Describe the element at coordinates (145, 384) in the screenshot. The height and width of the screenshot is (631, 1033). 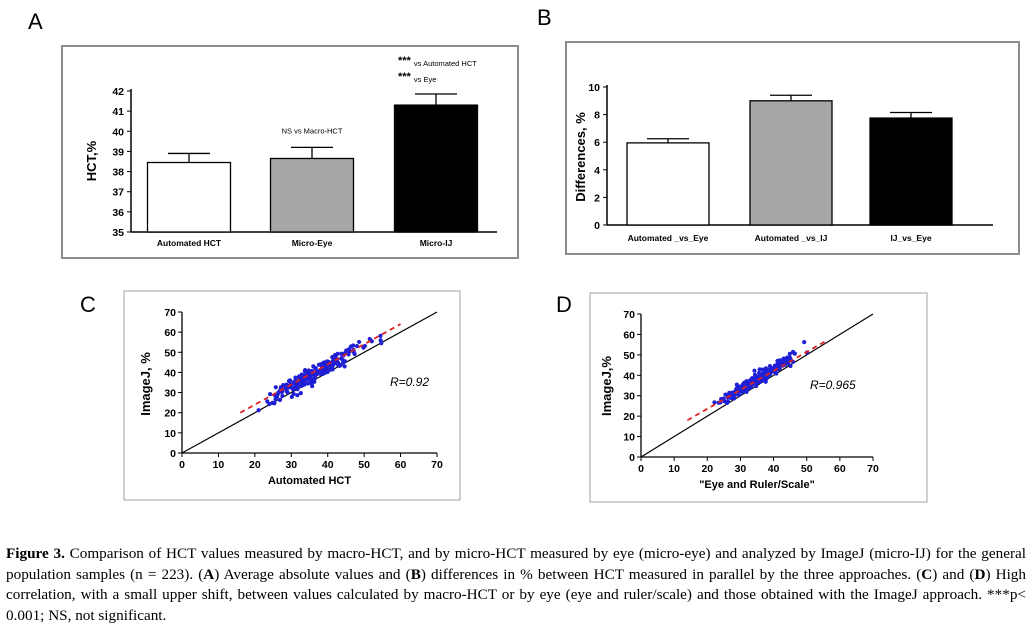
I see `panel-c-y-axis-title: ImageJ, %` at that location.